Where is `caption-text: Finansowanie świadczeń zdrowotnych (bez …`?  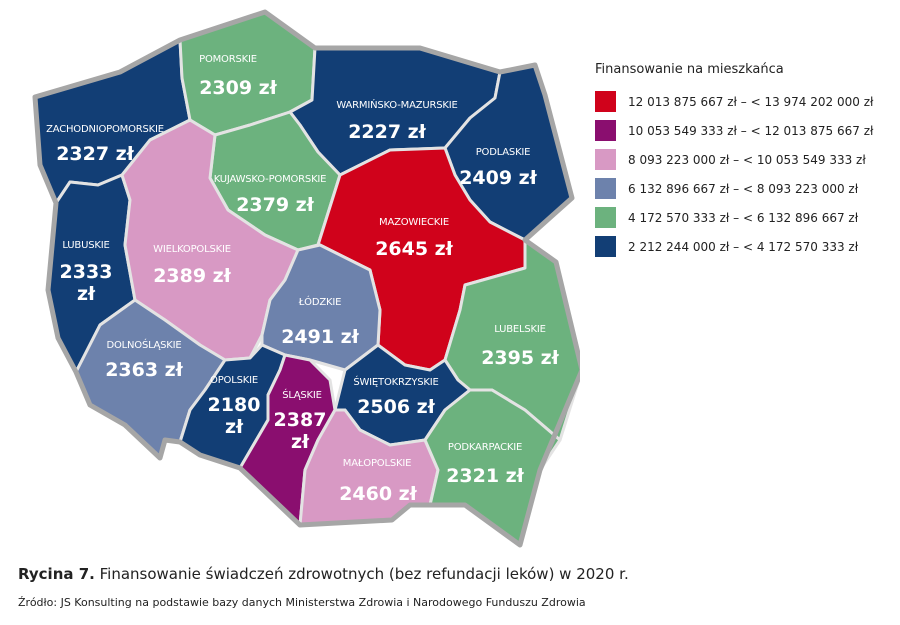 caption-text: Finansowanie świadczeń zdrowotnych (bez … is located at coordinates (364, 574).